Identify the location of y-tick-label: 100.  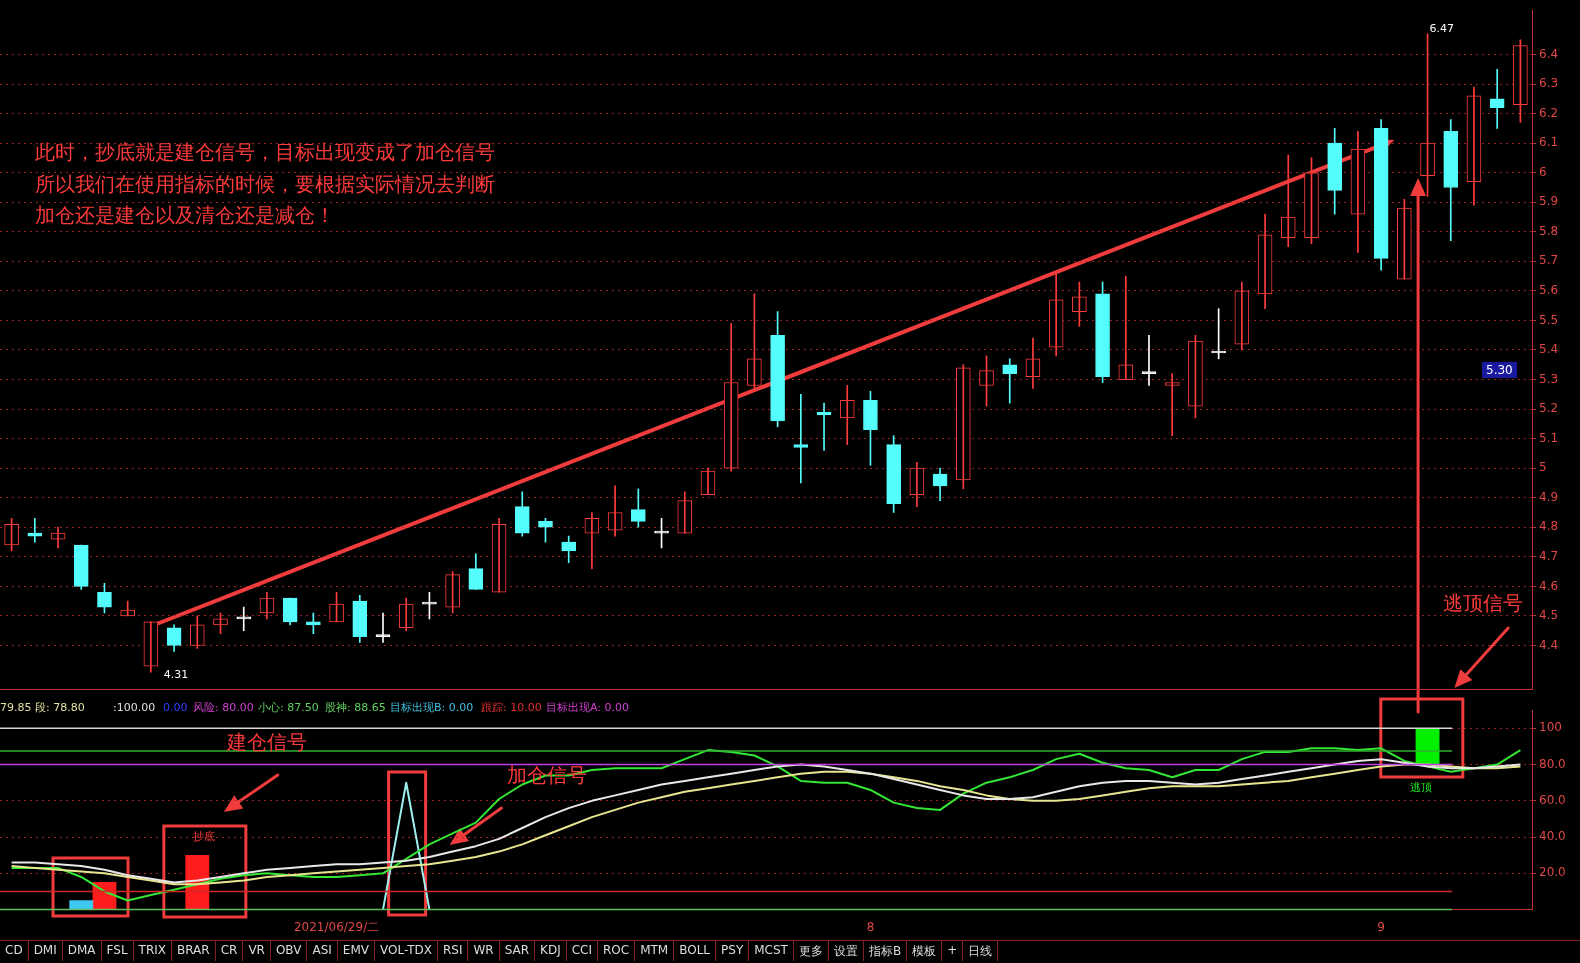
(1550, 727).